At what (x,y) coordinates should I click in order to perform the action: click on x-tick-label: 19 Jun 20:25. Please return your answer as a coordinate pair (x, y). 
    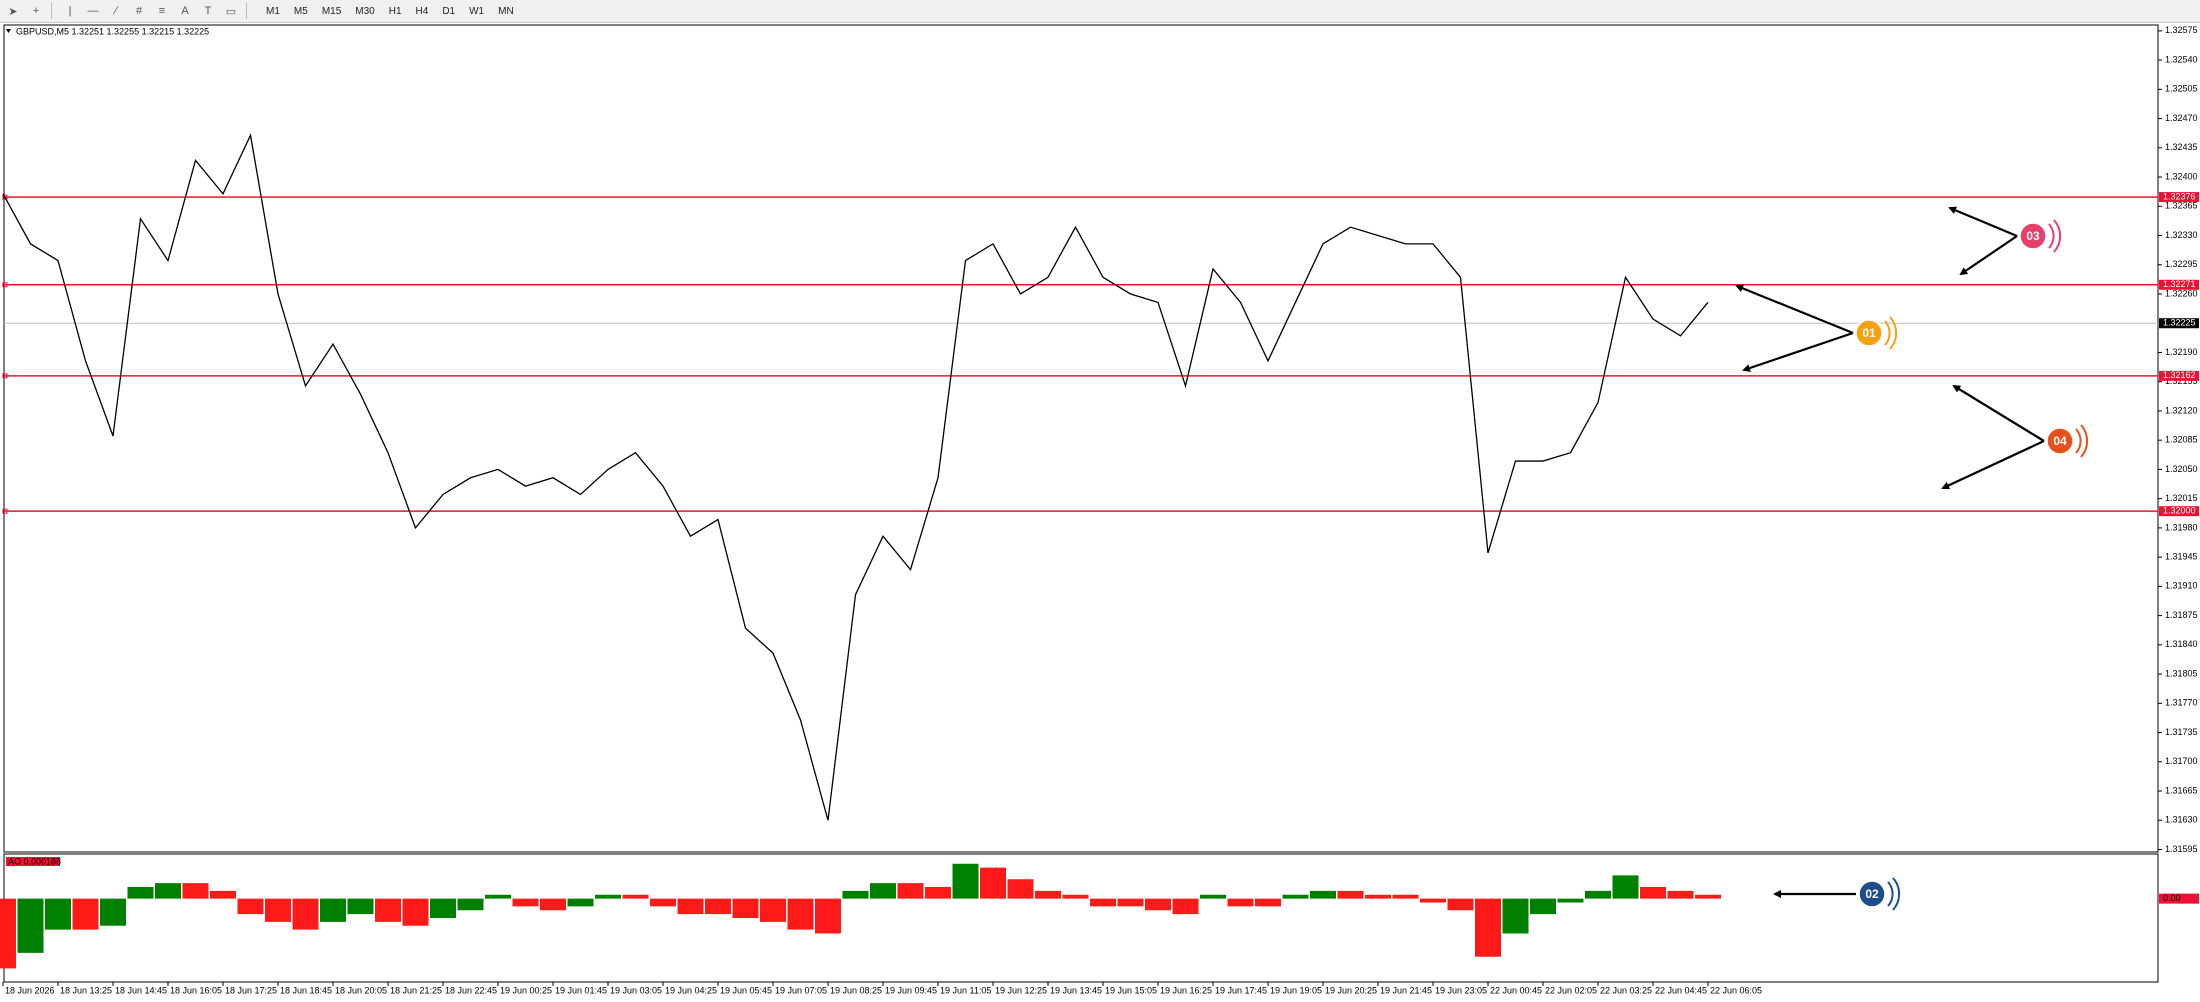
    Looking at the image, I should click on (1351, 990).